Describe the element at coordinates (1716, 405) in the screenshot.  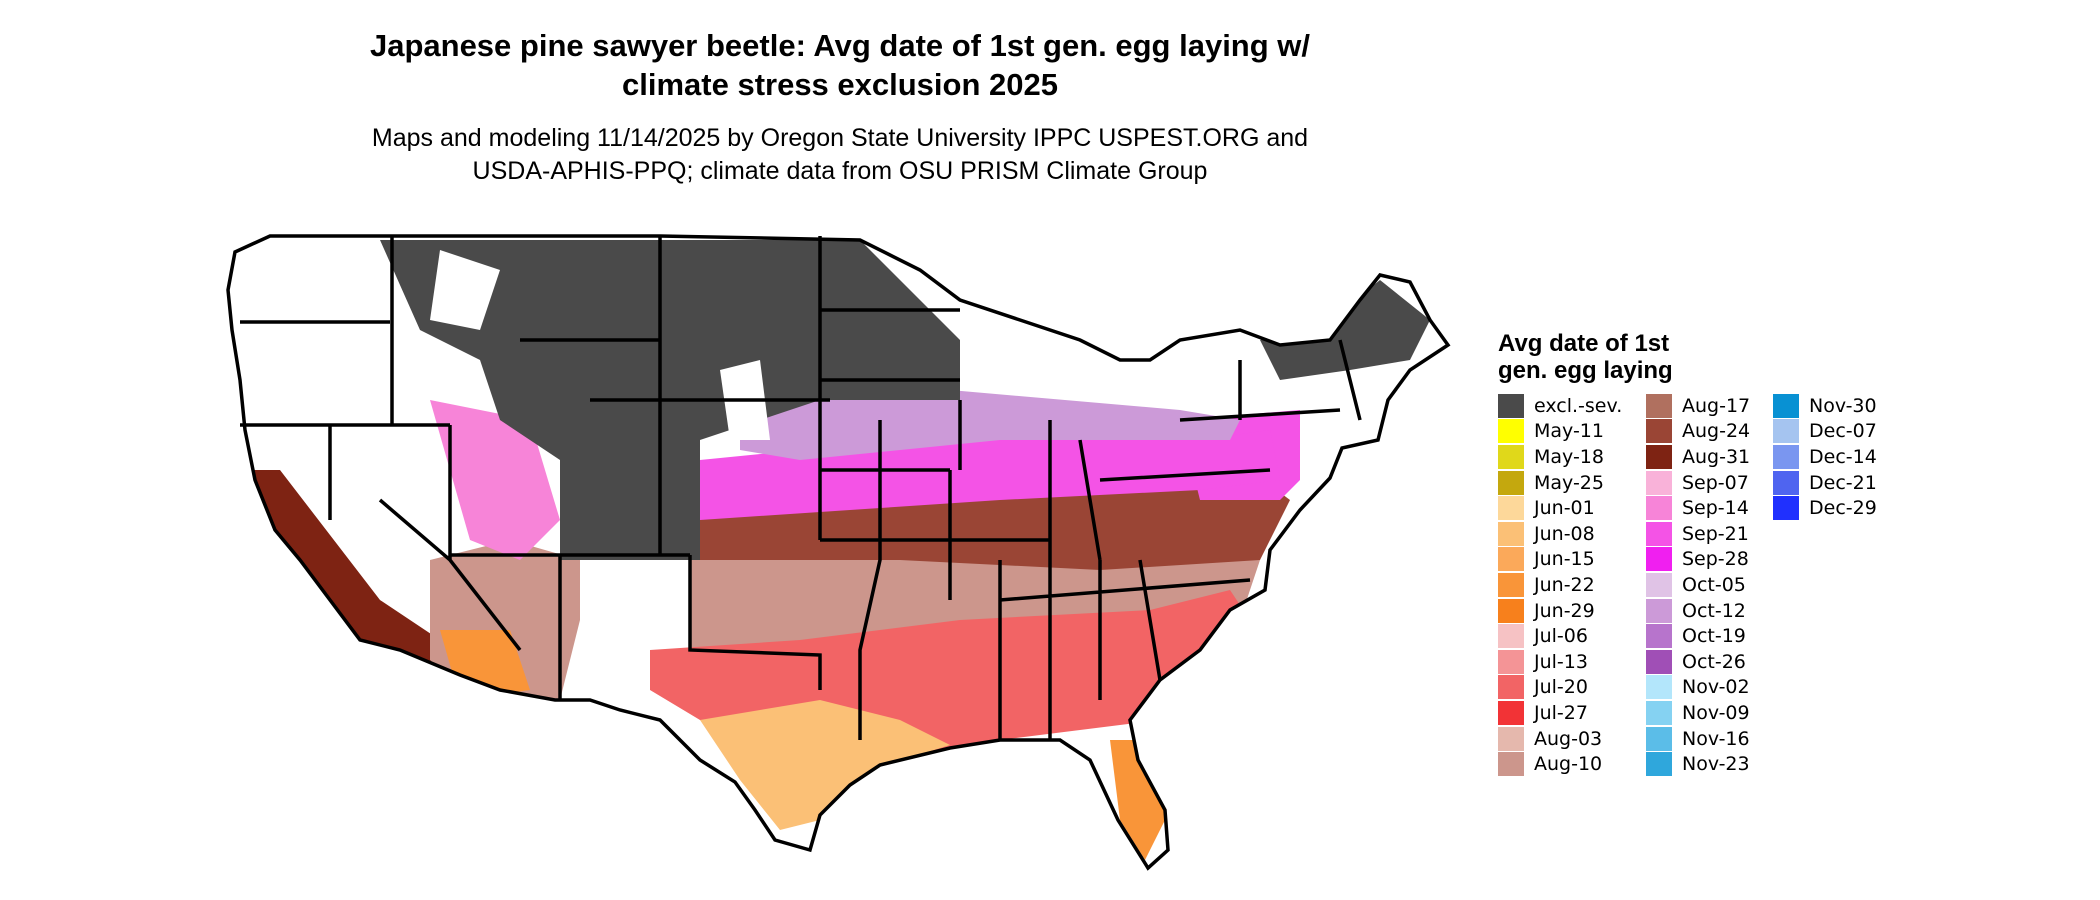
I see `legend-label: Aug-17` at that location.